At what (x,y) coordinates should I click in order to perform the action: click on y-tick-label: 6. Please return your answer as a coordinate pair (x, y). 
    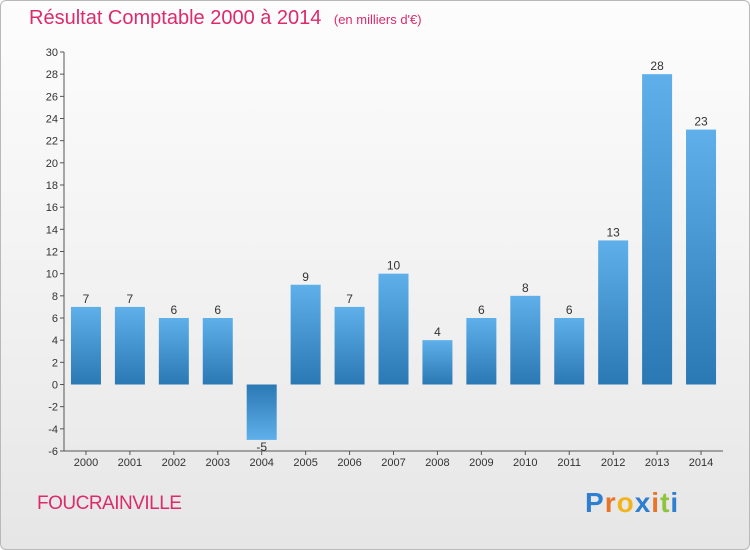
    Looking at the image, I should click on (55, 319).